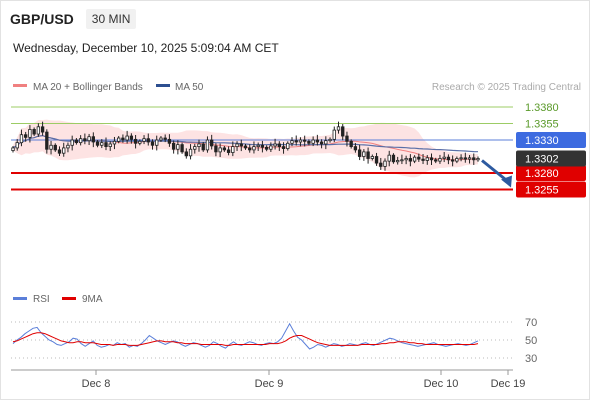 The height and width of the screenshot is (400, 590). What do you see at coordinates (189, 87) in the screenshot?
I see `ma50-legend-label: MA 50` at bounding box center [189, 87].